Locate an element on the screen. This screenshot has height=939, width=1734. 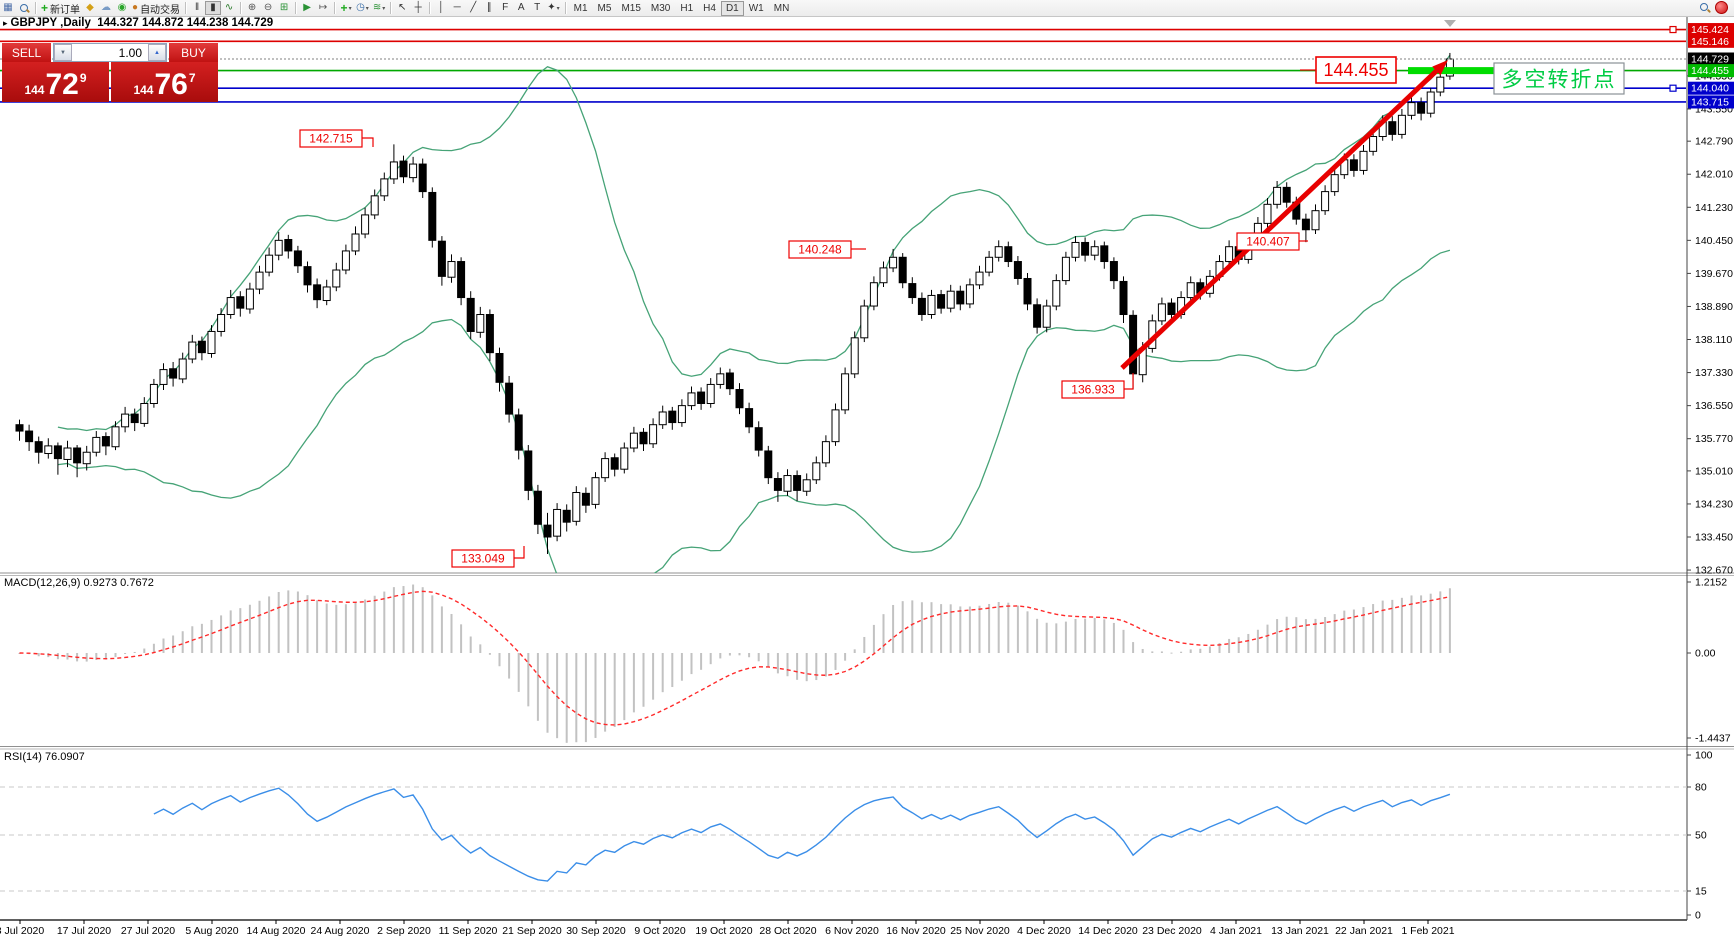
chart-shift-icon: ↦ is located at coordinates (323, 7).